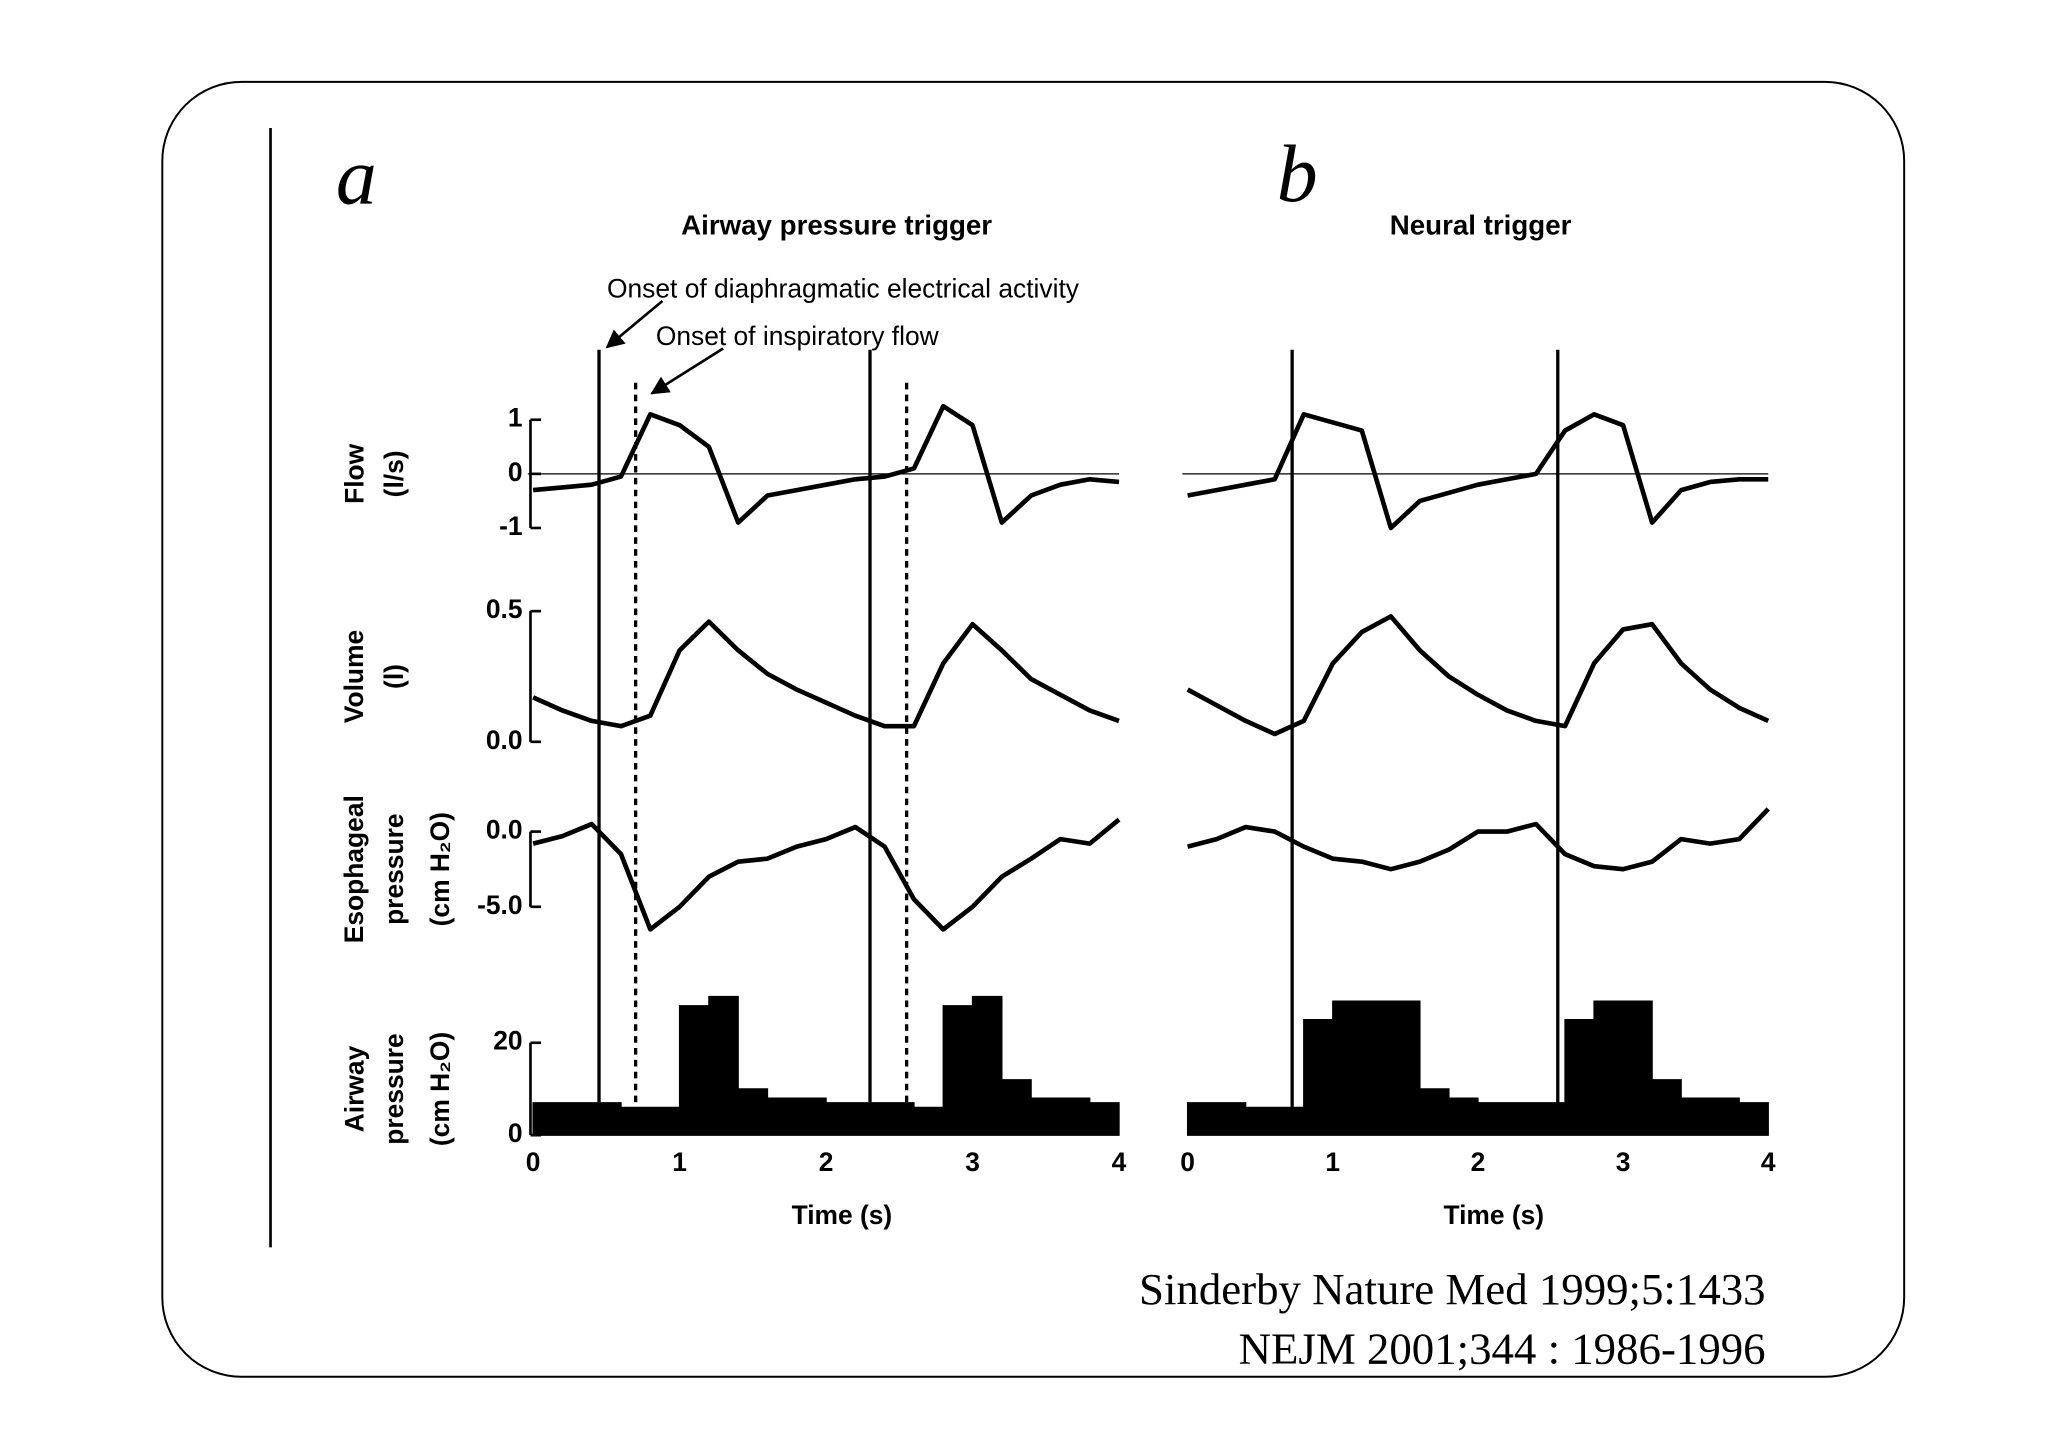 Image resolution: width=2048 pixels, height=1448 pixels. What do you see at coordinates (1297, 173) in the screenshot?
I see `panel-letter: b` at bounding box center [1297, 173].